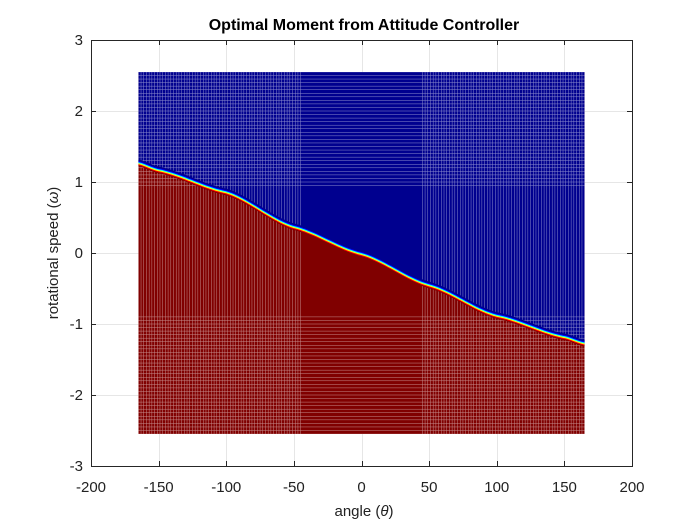  What do you see at coordinates (53, 253) in the screenshot?
I see `y-axis-label: rotational speed (ω)` at bounding box center [53, 253].